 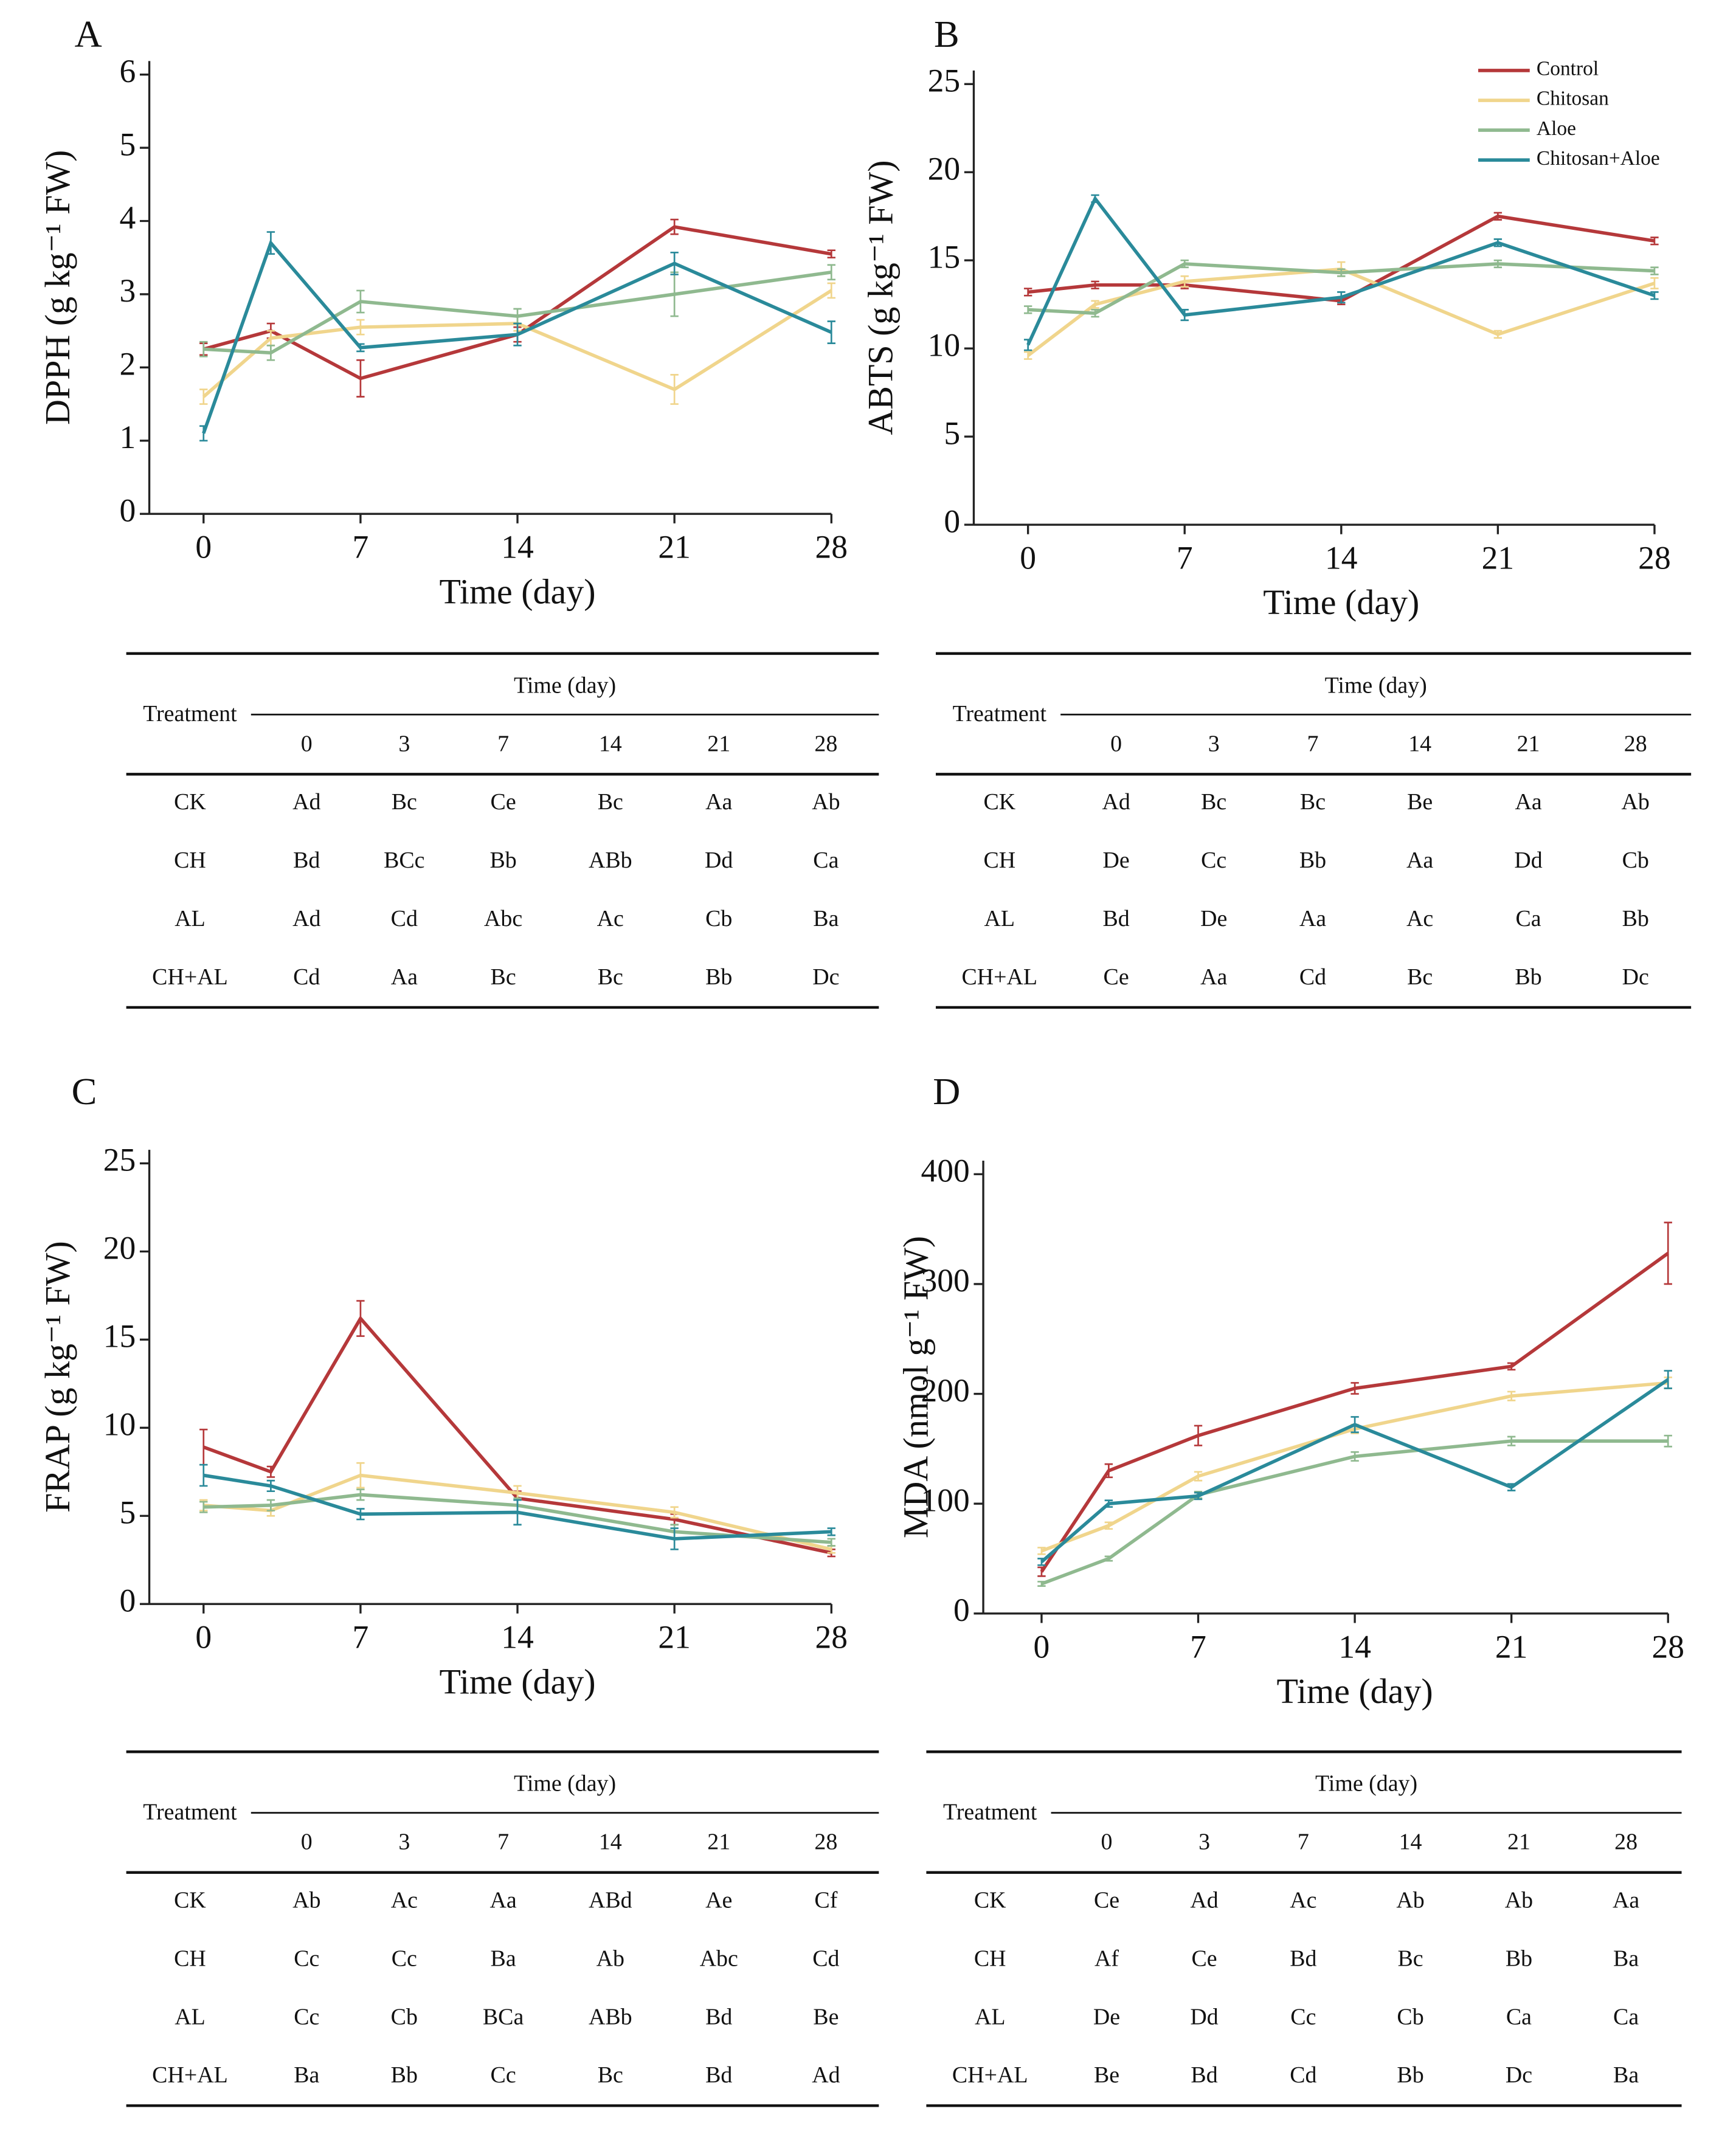 I want to click on y-tick-label: 25, so click(x=944, y=81).